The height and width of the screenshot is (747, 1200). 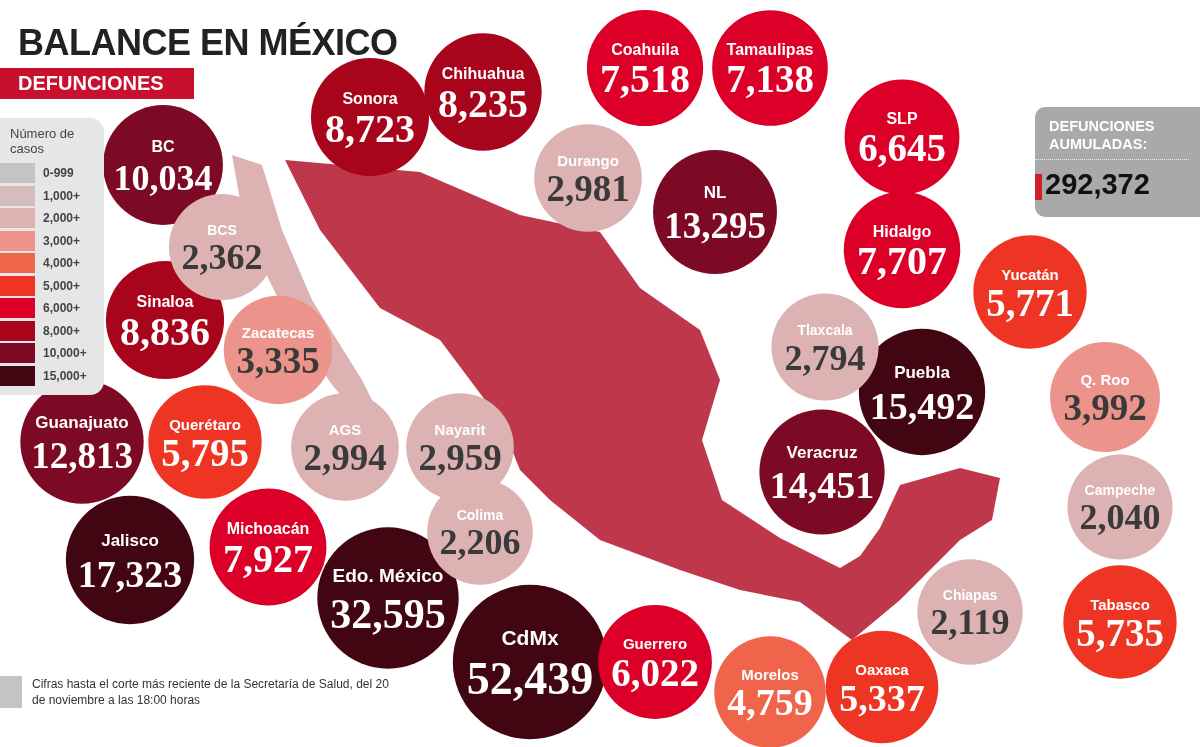 What do you see at coordinates (222, 257) in the screenshot?
I see `data-label: 2,362` at bounding box center [222, 257].